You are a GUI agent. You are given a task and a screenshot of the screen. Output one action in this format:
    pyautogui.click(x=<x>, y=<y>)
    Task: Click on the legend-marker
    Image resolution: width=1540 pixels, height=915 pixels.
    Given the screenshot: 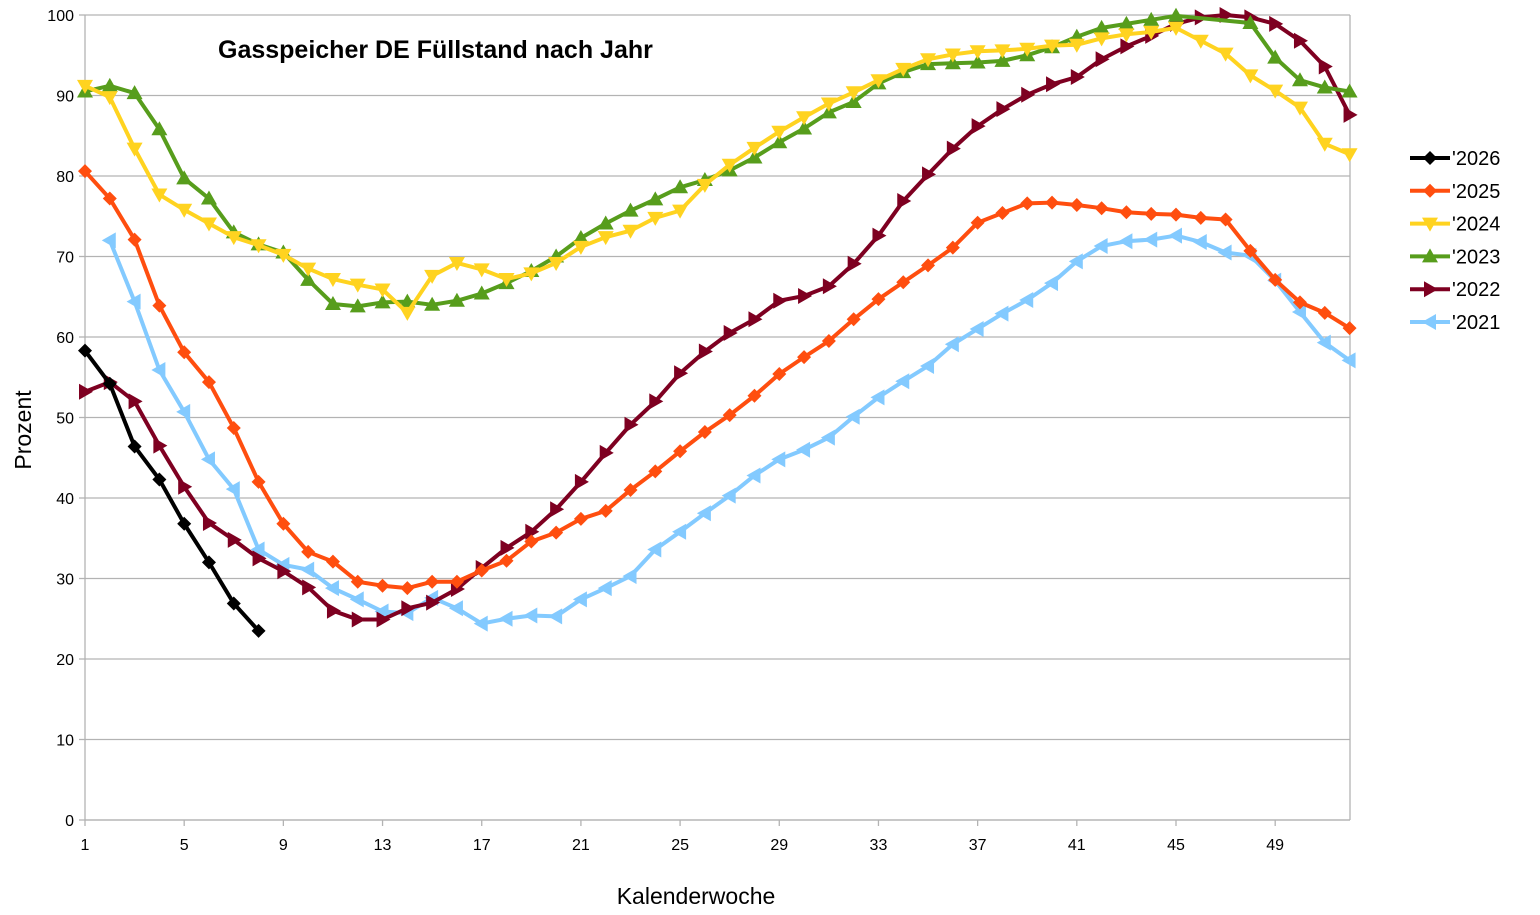 What is the action you would take?
    pyautogui.click(x=1430, y=255)
    